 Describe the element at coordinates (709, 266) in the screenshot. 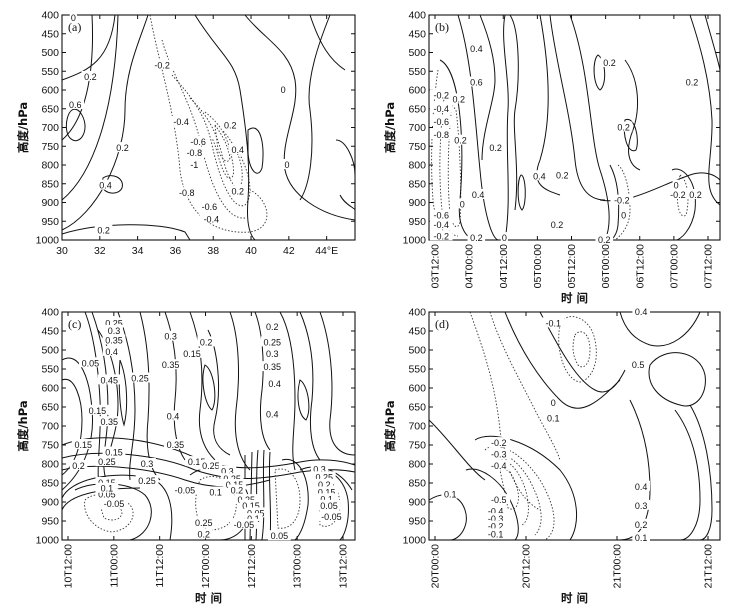

I see `x-tick-label: 07T12:00` at that location.